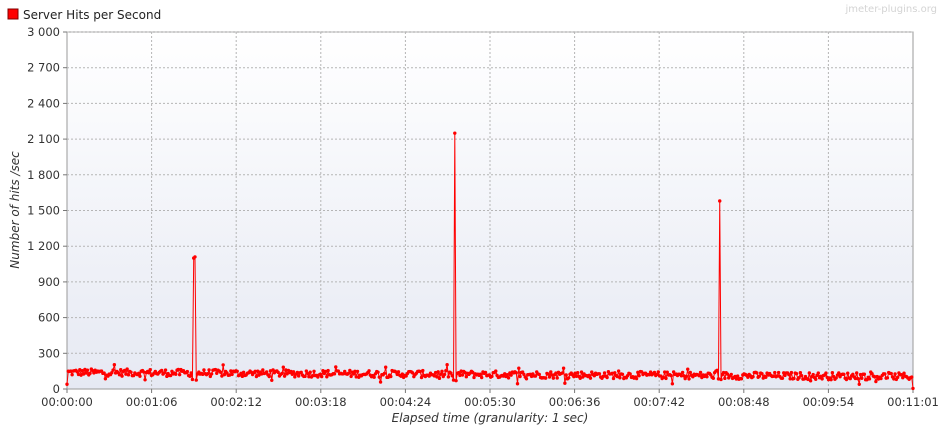  I want to click on y-tick-label: 2 100, so click(43, 139).